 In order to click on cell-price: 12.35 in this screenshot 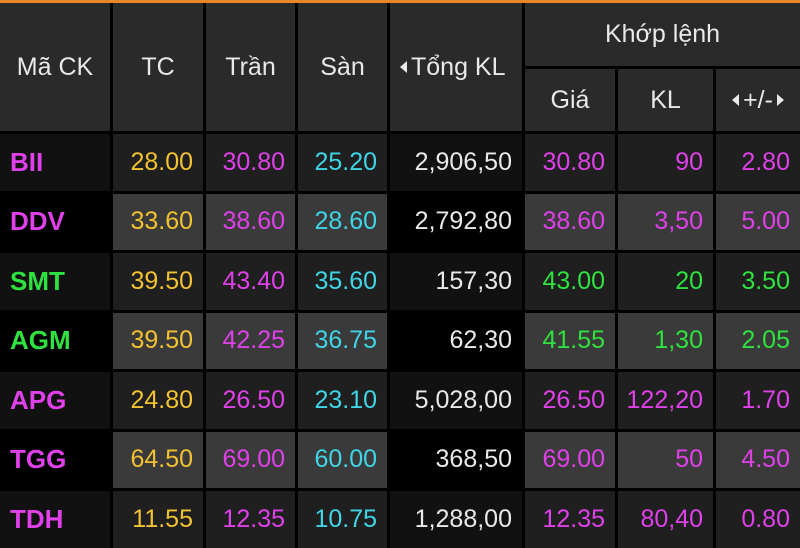, I will do `click(570, 519)`.